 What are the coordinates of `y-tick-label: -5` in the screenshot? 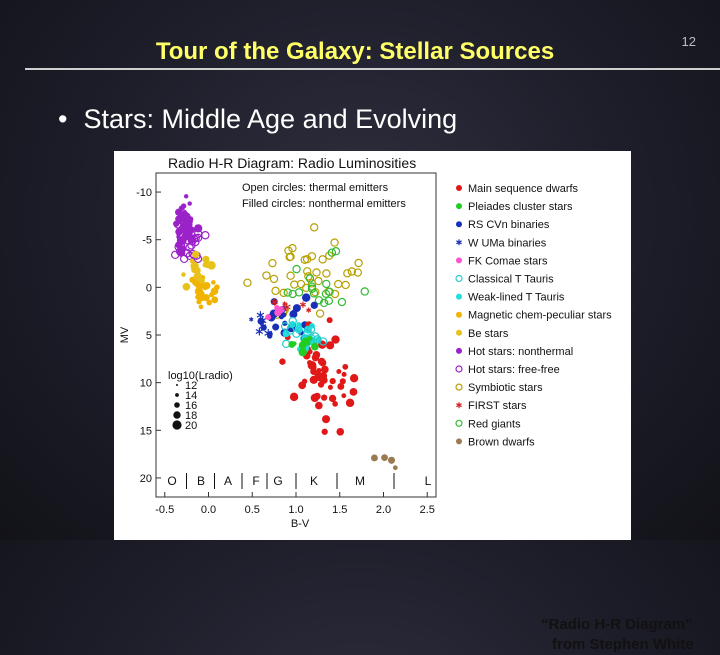 It's located at (147, 241).